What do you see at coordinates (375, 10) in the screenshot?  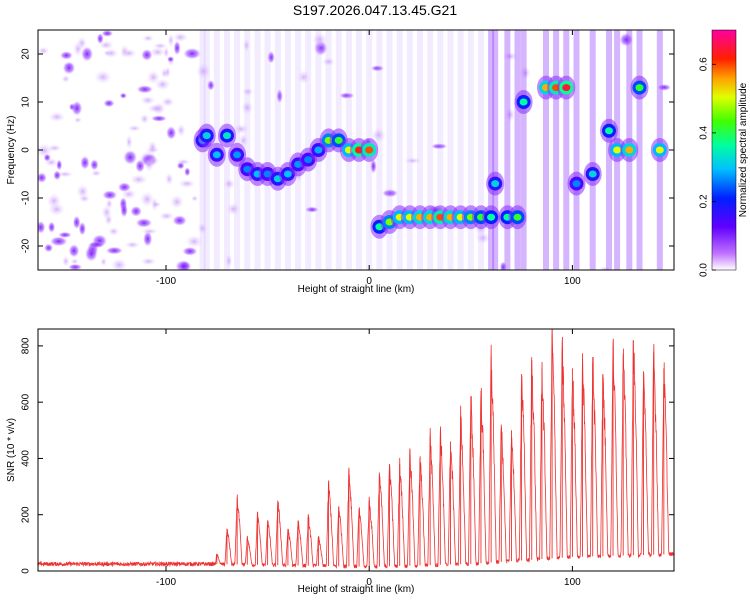 I see `figure-title: S197.2026.047.13.45.G21` at bounding box center [375, 10].